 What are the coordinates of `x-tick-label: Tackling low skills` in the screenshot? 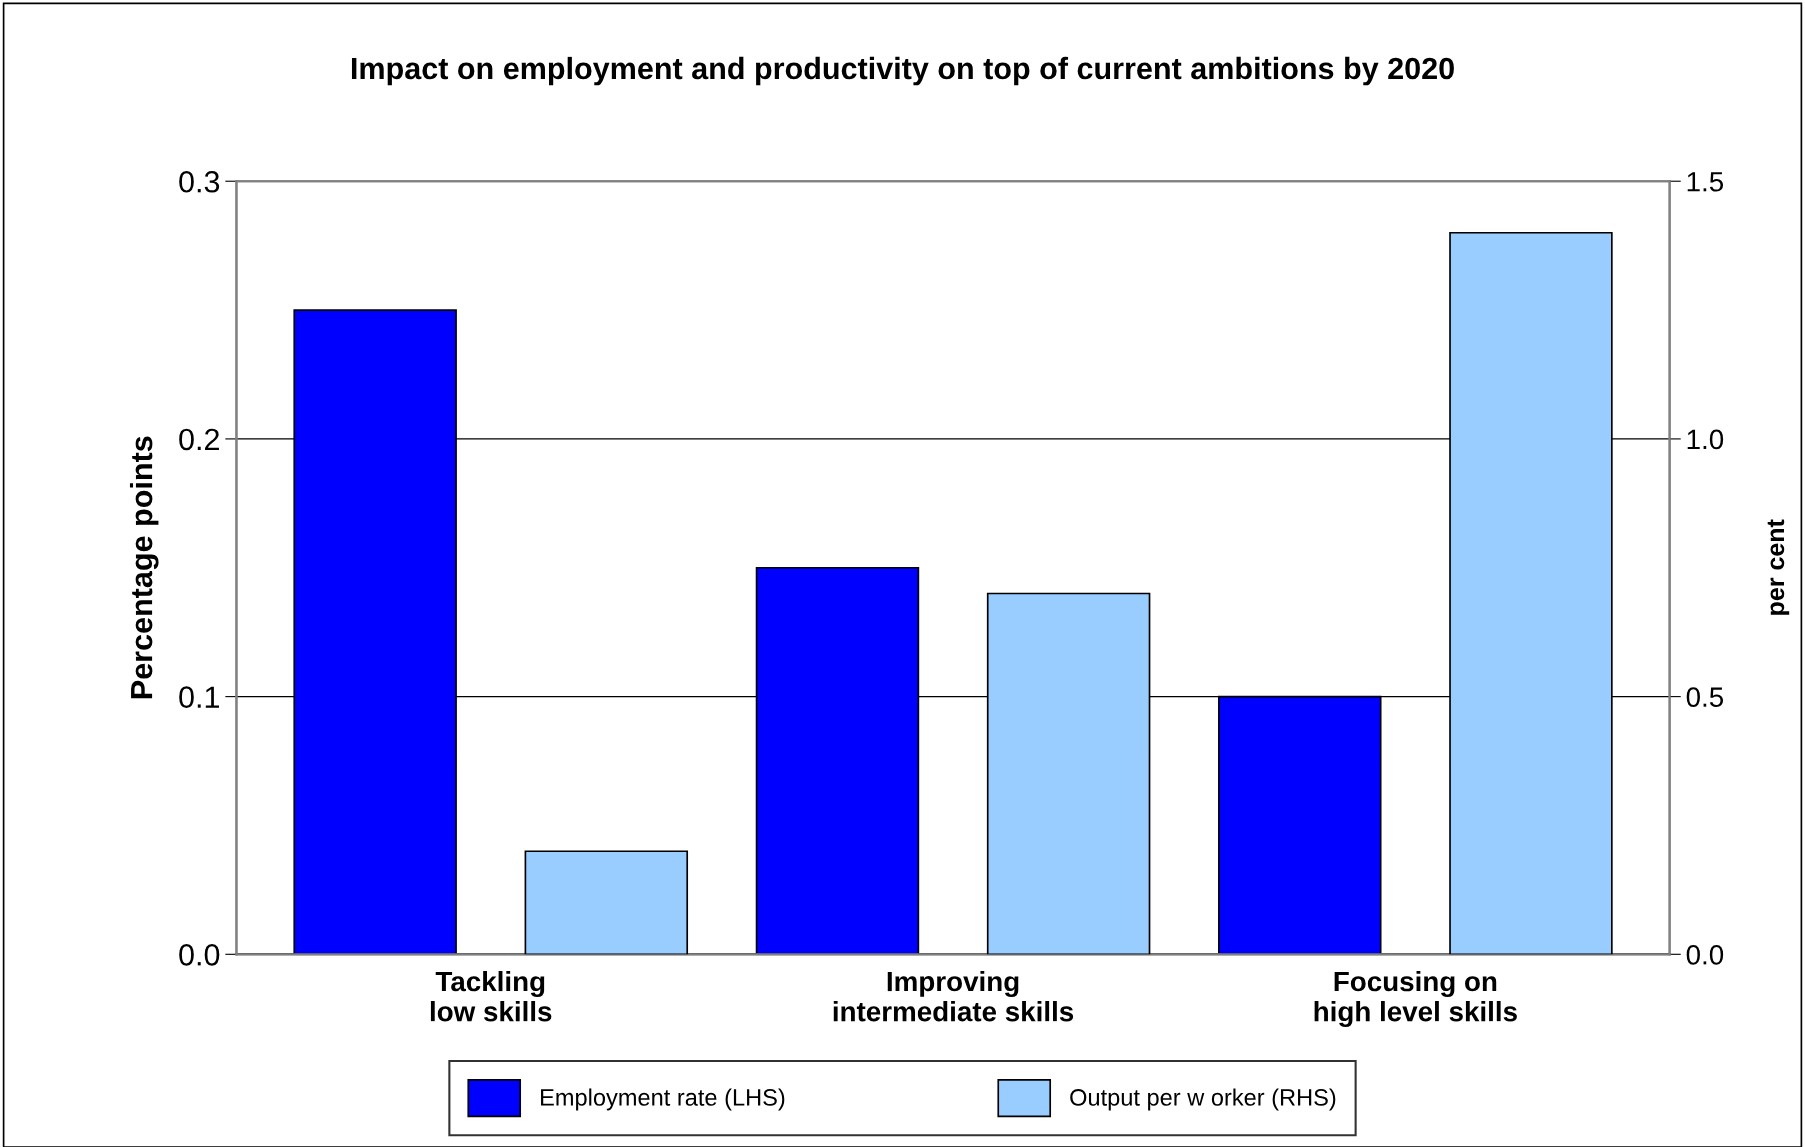 It's located at (491, 996).